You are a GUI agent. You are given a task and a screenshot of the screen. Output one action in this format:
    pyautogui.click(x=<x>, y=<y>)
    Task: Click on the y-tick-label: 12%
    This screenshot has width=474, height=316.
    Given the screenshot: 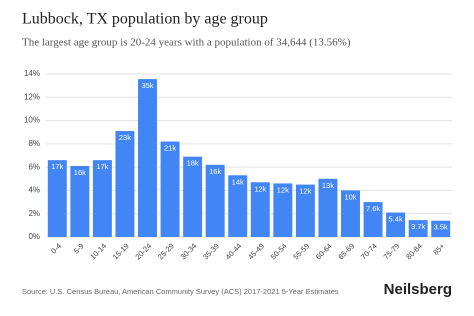 What is the action you would take?
    pyautogui.click(x=32, y=96)
    